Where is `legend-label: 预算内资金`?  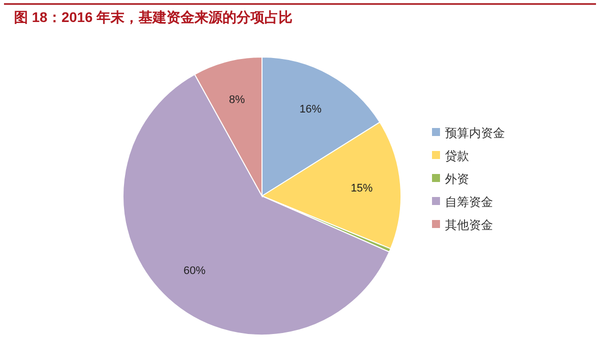 legend-label: 预算内资金 is located at coordinates (475, 133).